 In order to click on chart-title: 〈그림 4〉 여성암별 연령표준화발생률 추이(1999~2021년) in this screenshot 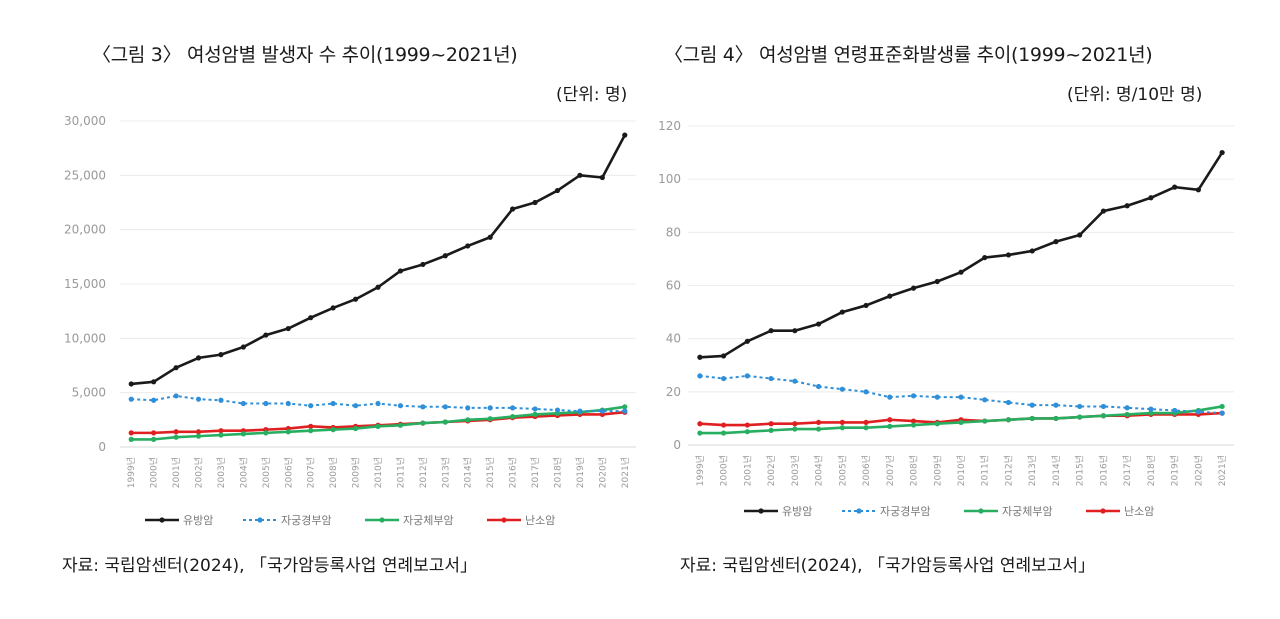, I will do `click(908, 55)`.